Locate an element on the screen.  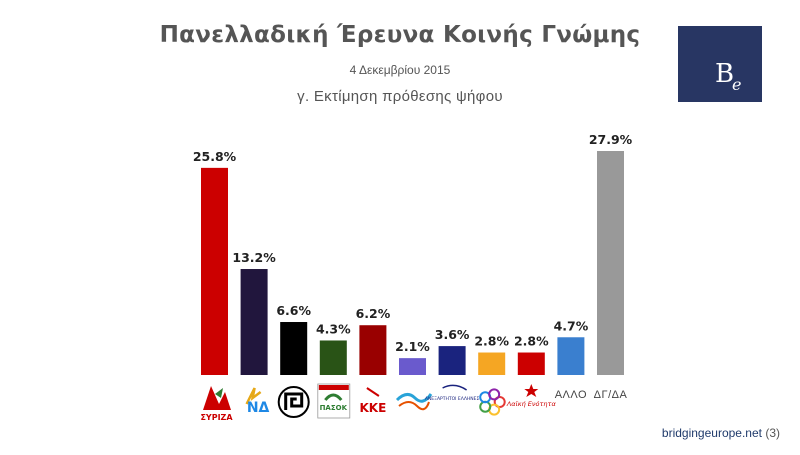
pasok-logo-text: ΠΑΣΟΚ is located at coordinates (334, 408).